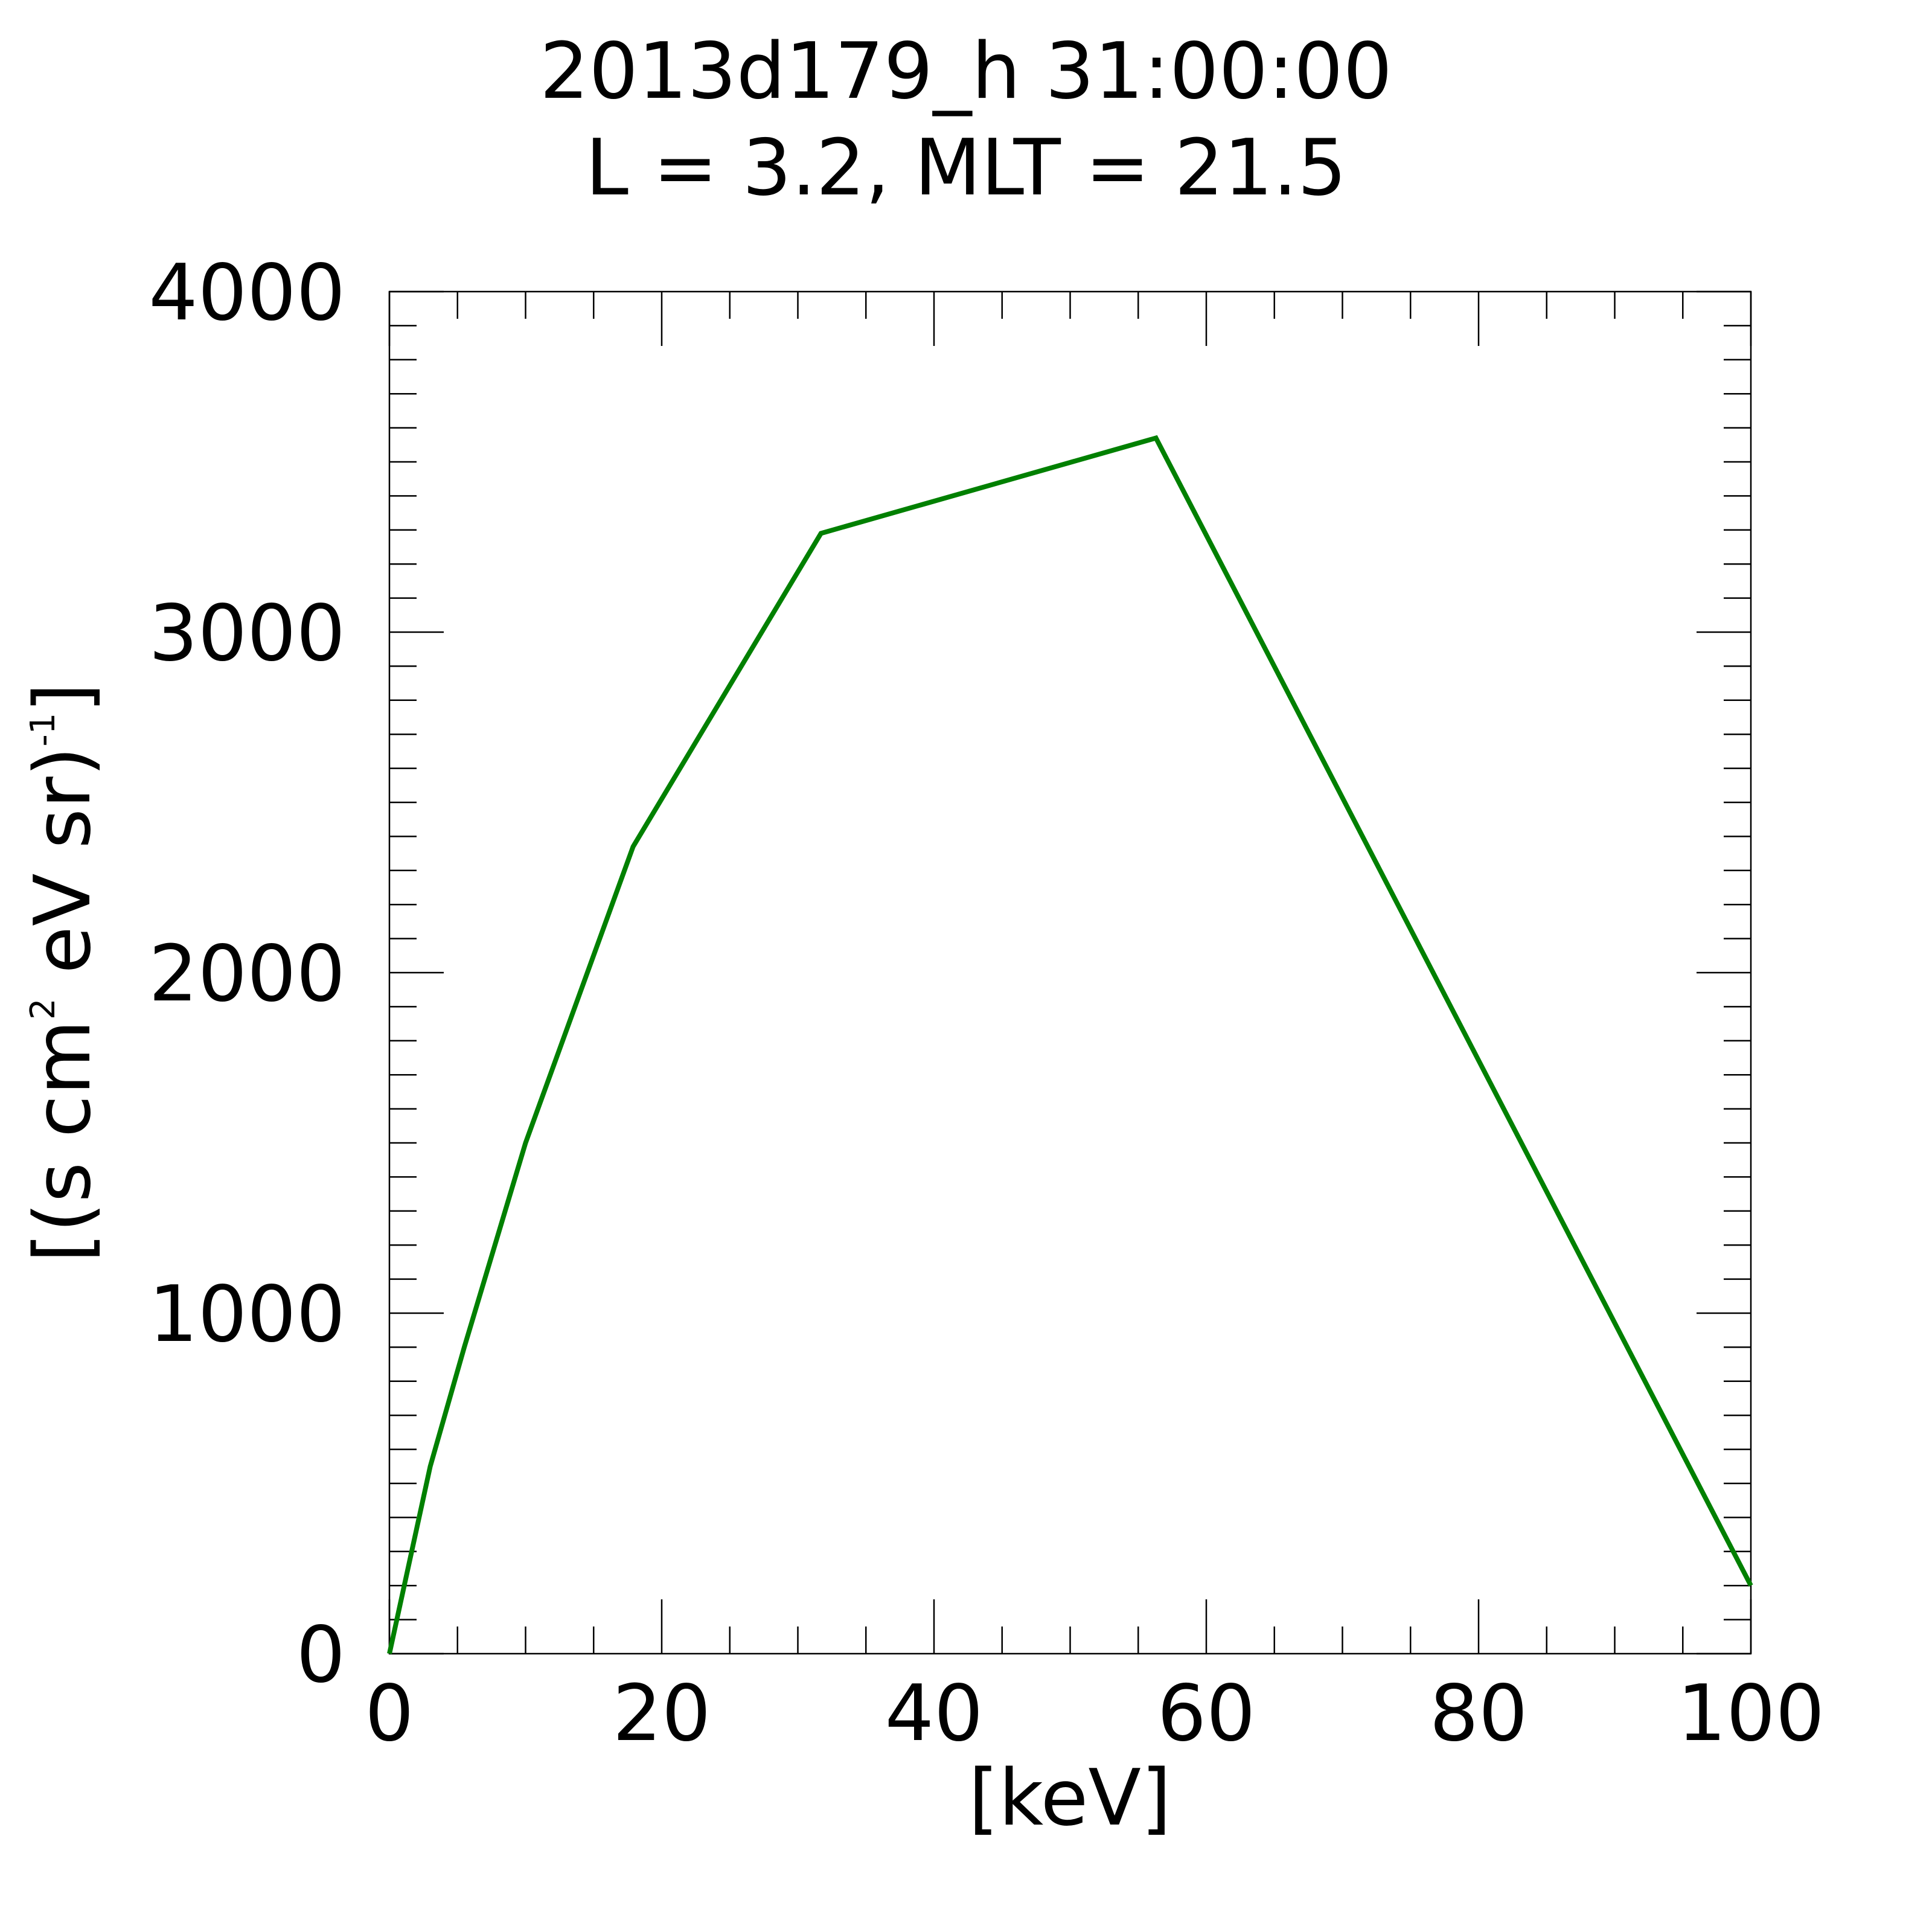 The image size is (1932, 1932). What do you see at coordinates (966, 72) in the screenshot?
I see `chart-title: 2013d179_h 31:00:00` at bounding box center [966, 72].